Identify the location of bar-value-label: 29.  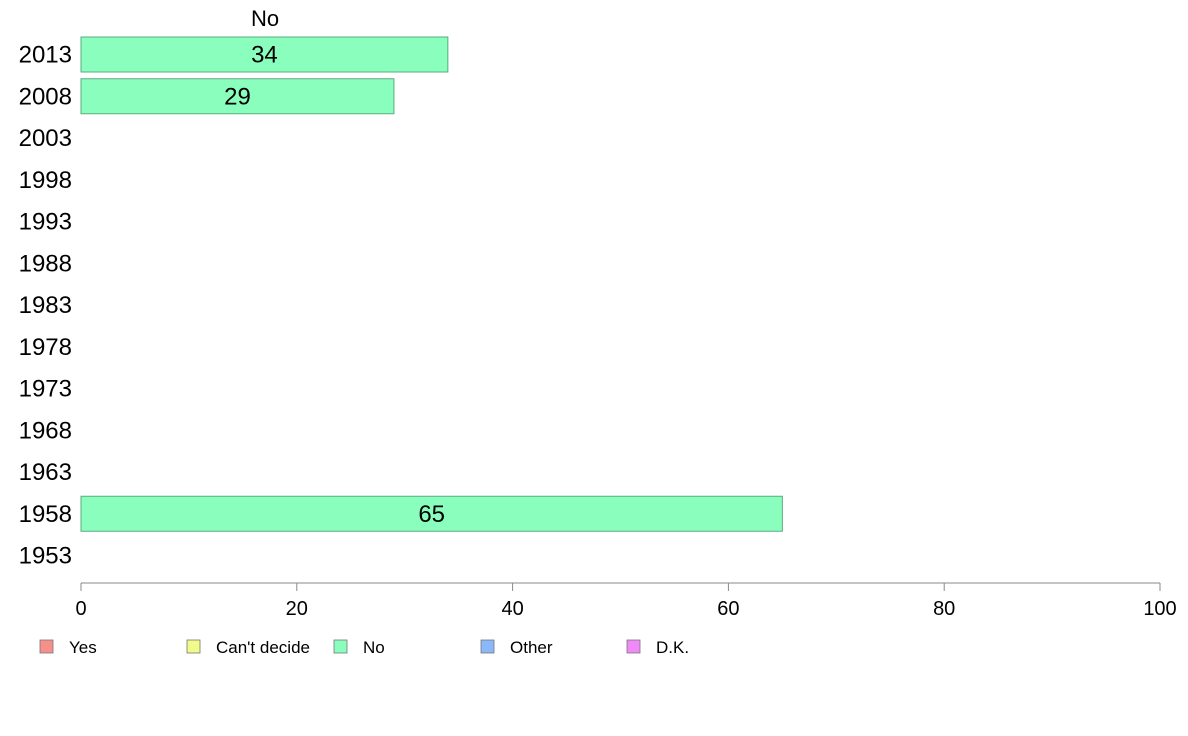
(237, 96).